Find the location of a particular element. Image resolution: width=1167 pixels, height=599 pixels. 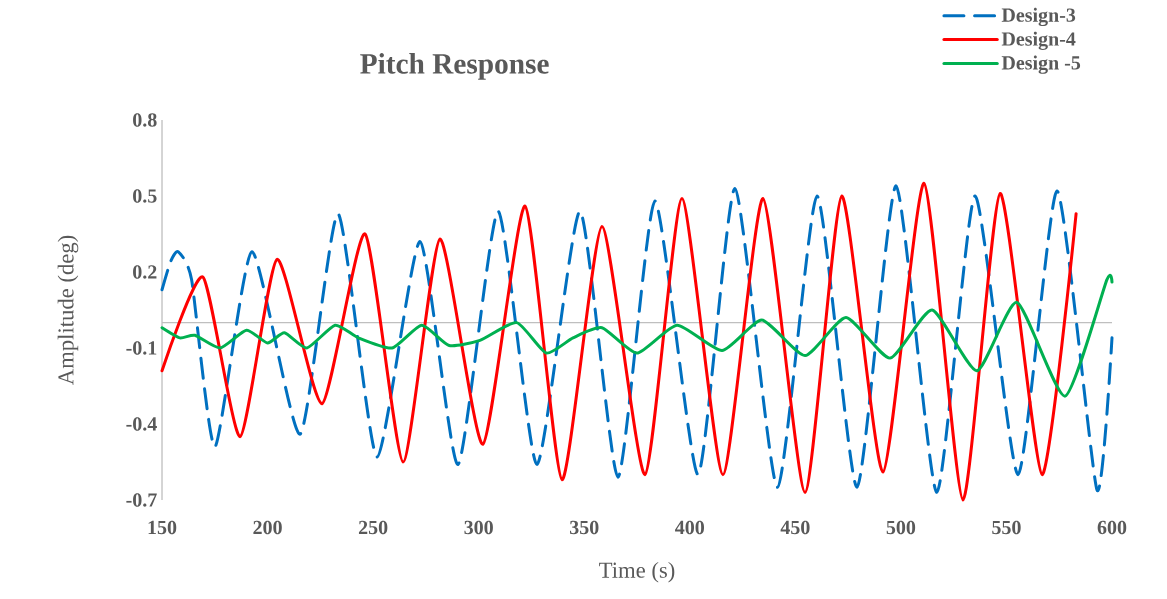

x-tick-label: 150 is located at coordinates (162, 527).